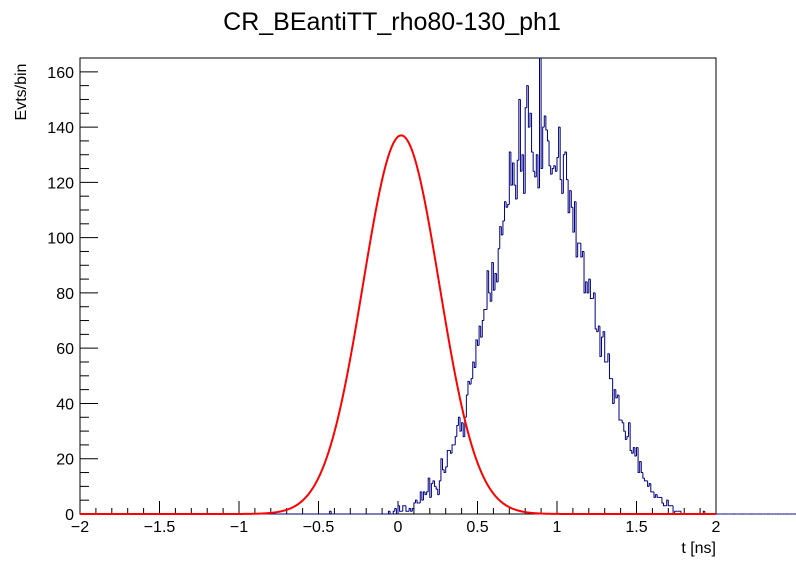 The height and width of the screenshot is (572, 796). I want to click on x-tick-label: −1, so click(239, 527).